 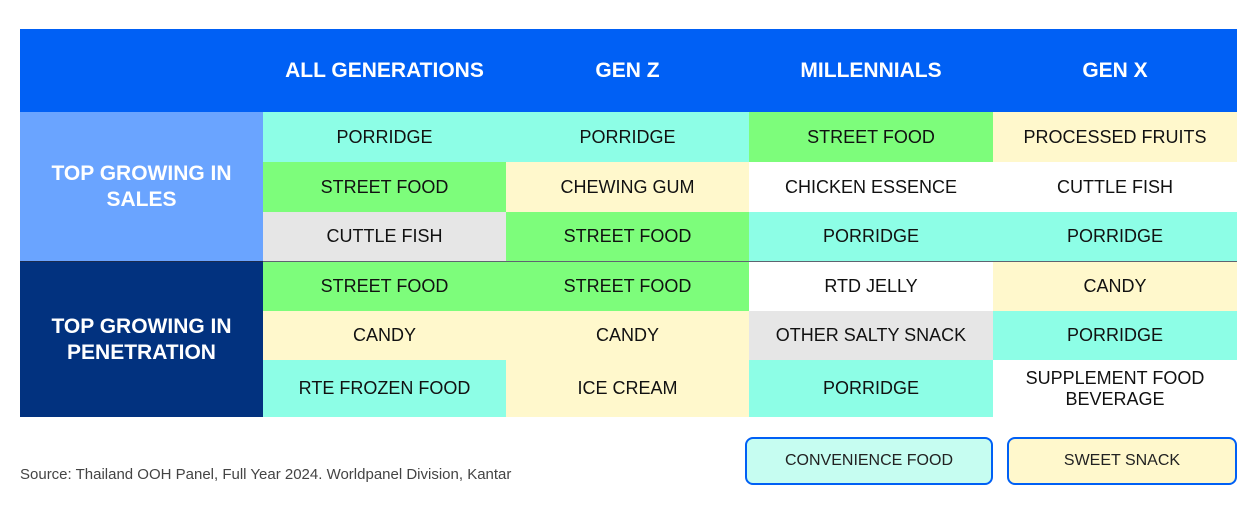 I want to click on row-label-top-growing-penetration: TOP GROWING IN PENETRATION, so click(x=141, y=339).